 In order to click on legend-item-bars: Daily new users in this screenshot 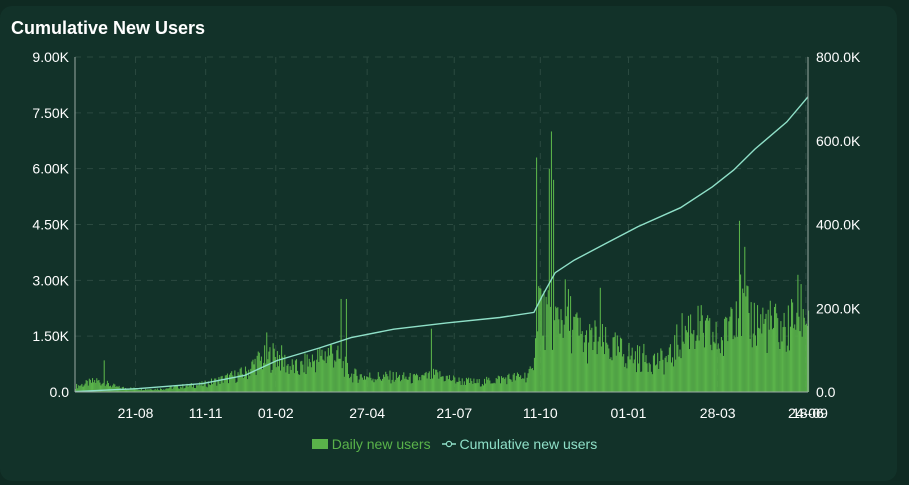, I will do `click(371, 444)`.